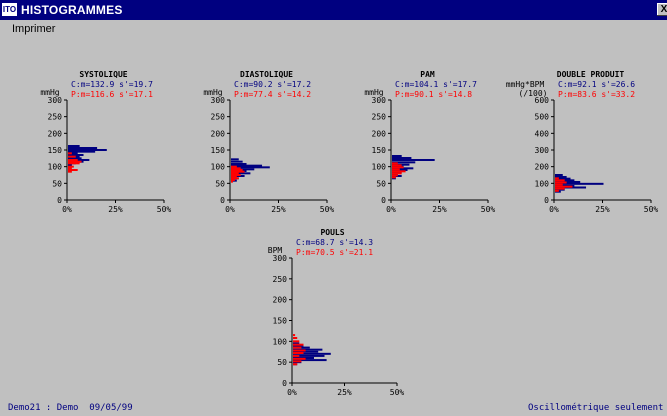  Describe the element at coordinates (379, 133) in the screenshot. I see `y-tick-label-pam: 200` at that location.